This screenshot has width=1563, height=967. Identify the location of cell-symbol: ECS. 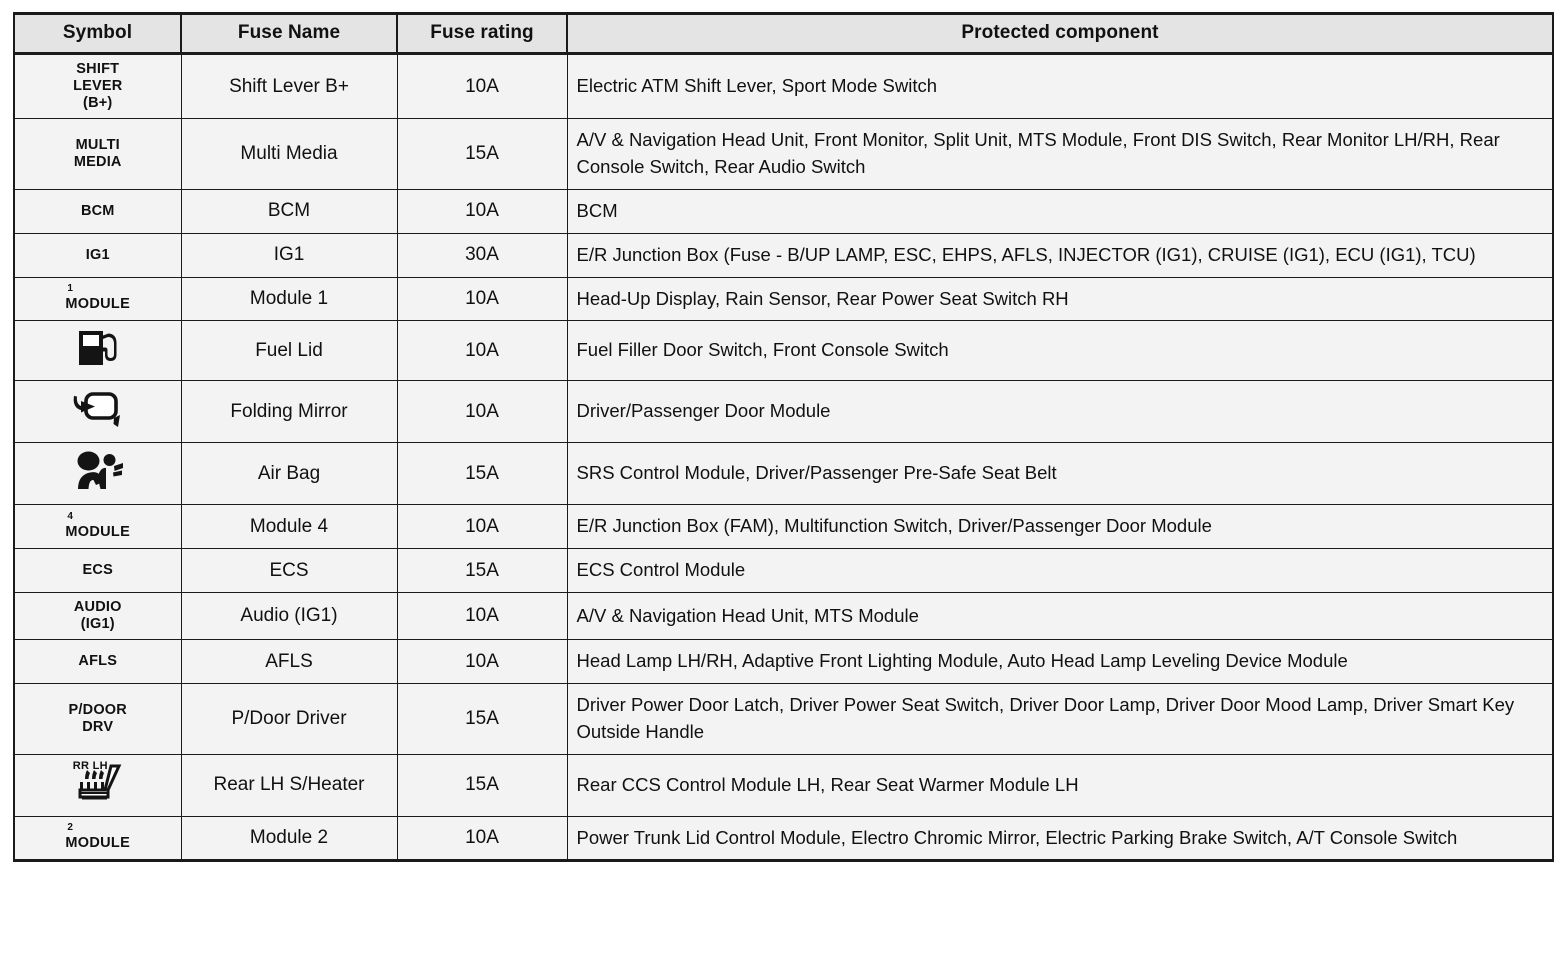
(98, 571).